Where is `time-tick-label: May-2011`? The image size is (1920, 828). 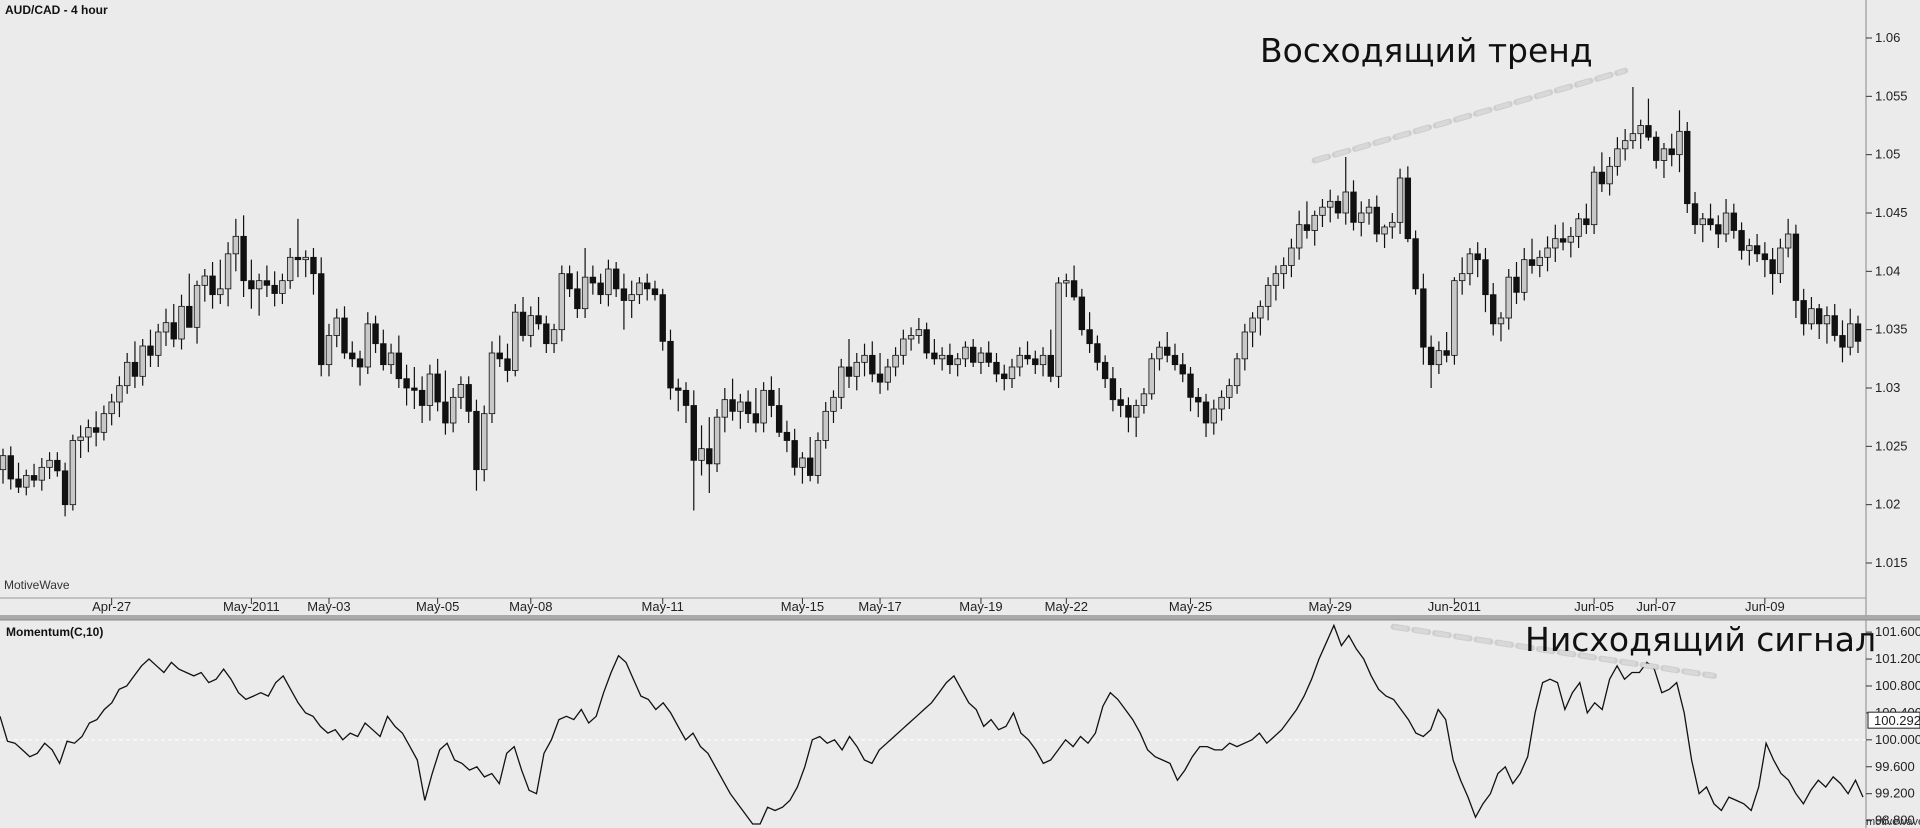 time-tick-label: May-2011 is located at coordinates (251, 606).